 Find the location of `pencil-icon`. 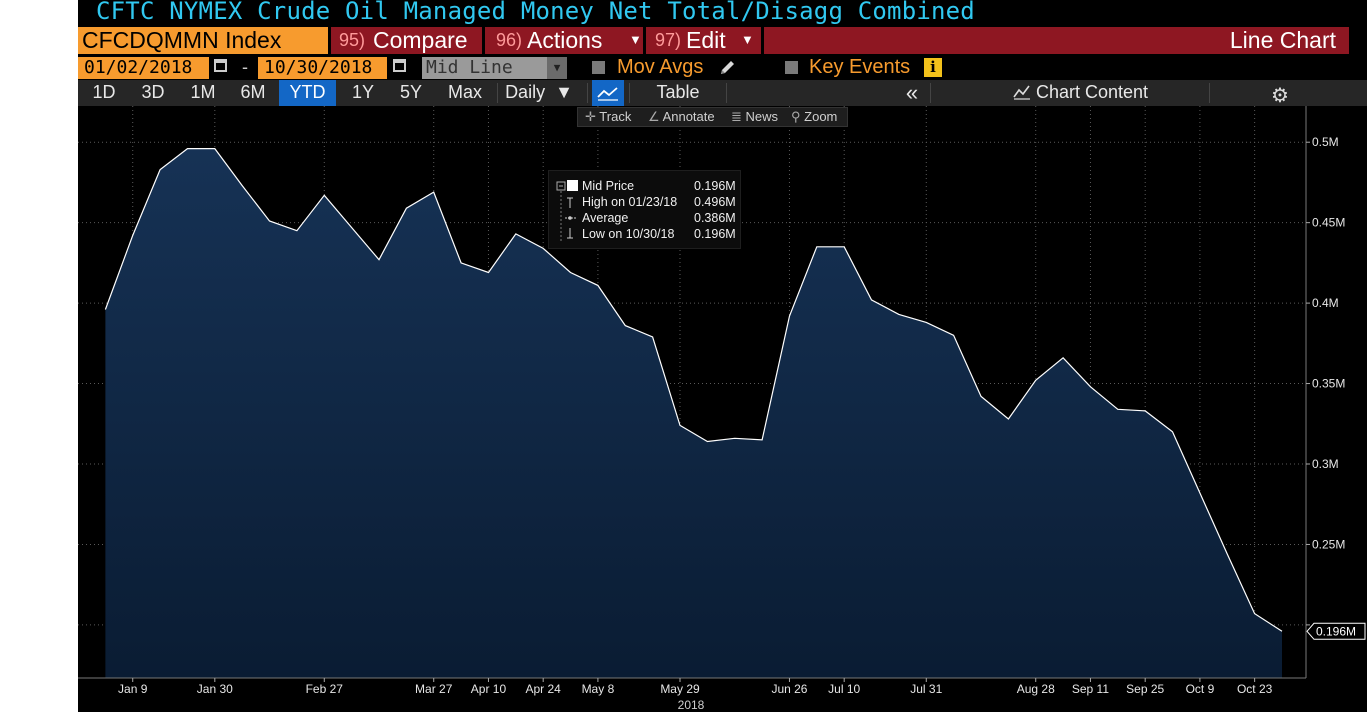

pencil-icon is located at coordinates (727, 68).